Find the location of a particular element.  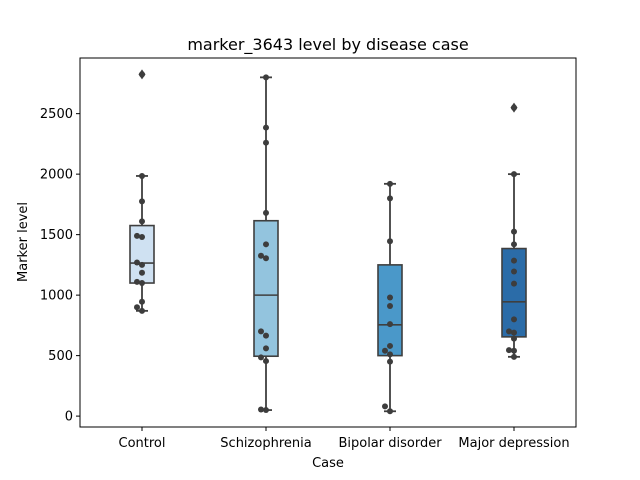

y-tick-label: 1500 is located at coordinates (56, 235).